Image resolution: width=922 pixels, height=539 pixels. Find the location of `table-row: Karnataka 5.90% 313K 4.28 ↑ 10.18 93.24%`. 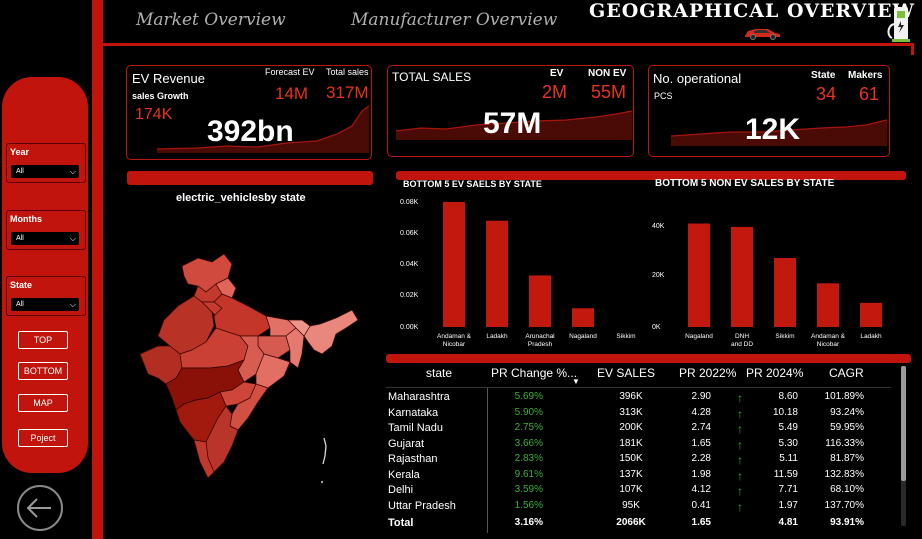

table-row: Karnataka 5.90% 313K 4.28 ↑ 10.18 93.24% is located at coordinates (641, 414).